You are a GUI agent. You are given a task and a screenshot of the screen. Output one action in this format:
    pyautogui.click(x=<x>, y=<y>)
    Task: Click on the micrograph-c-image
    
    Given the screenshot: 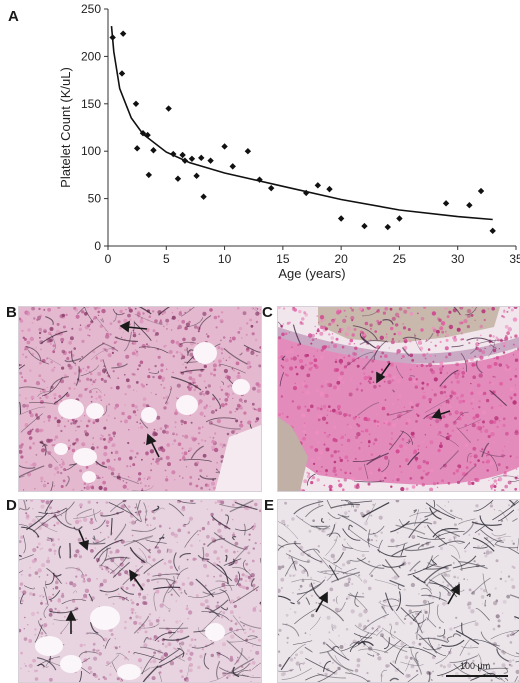 What is the action you would take?
    pyautogui.click(x=398, y=399)
    